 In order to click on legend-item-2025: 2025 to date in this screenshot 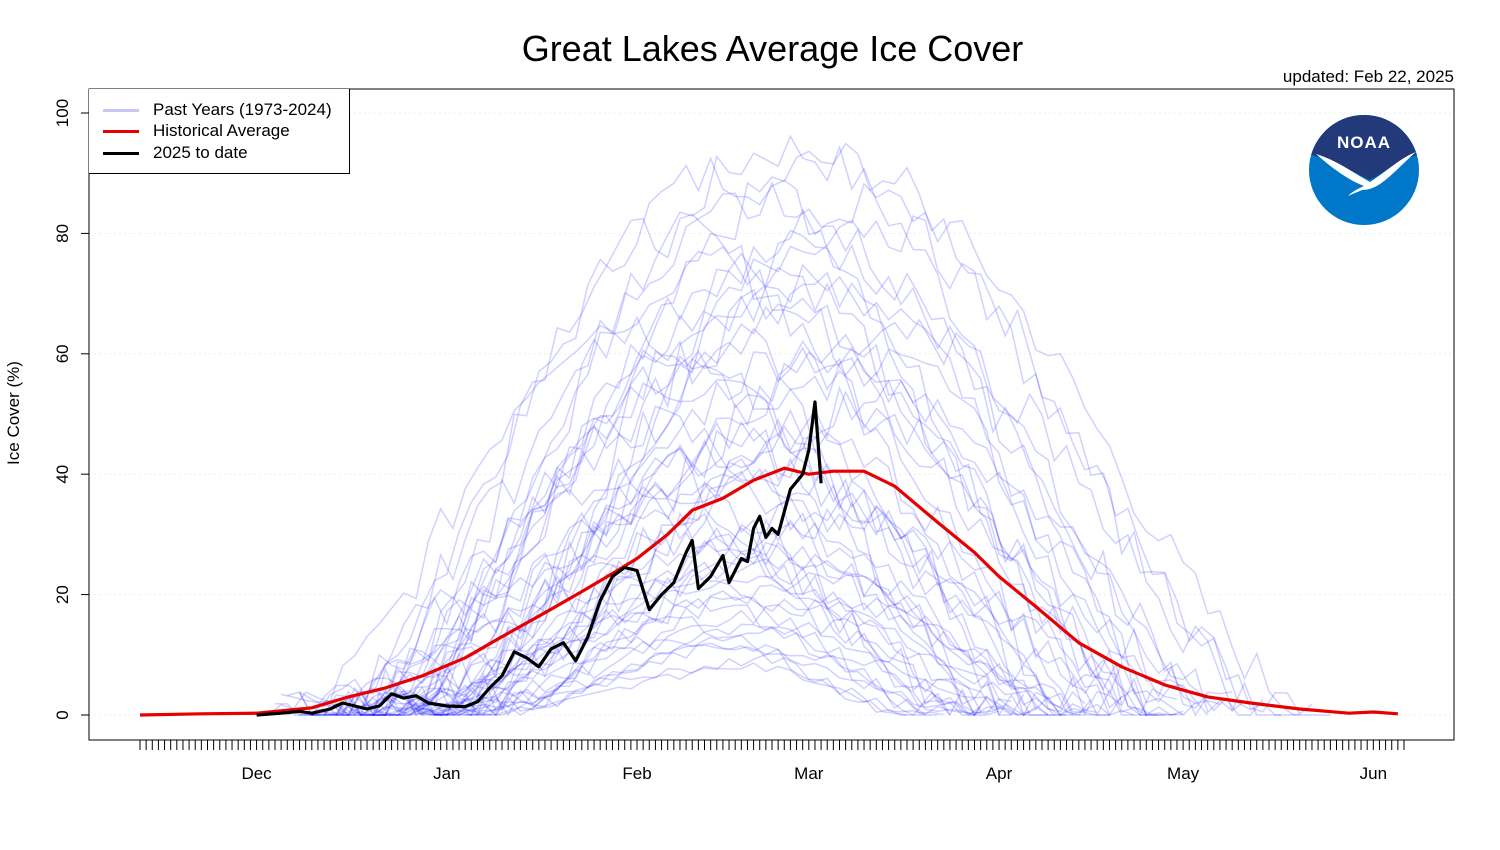, I will do `click(175, 153)`.